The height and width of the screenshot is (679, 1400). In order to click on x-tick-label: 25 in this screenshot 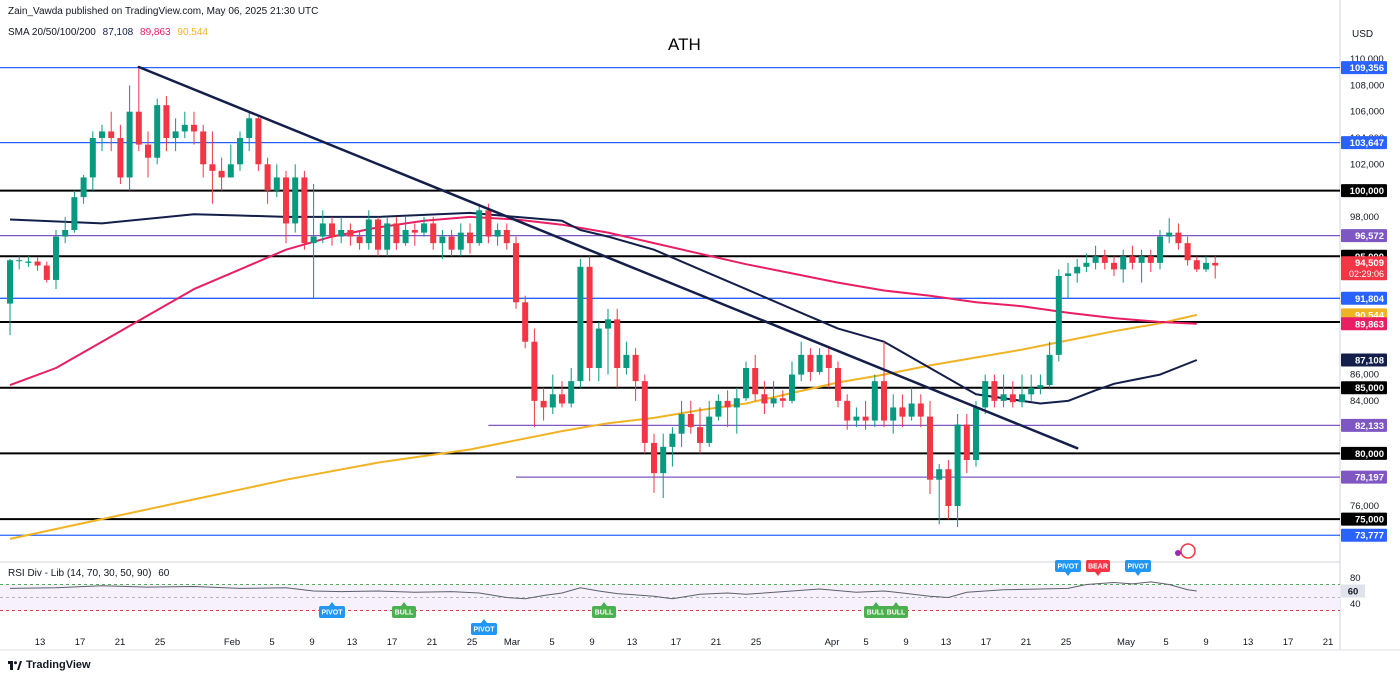, I will do `click(756, 642)`.